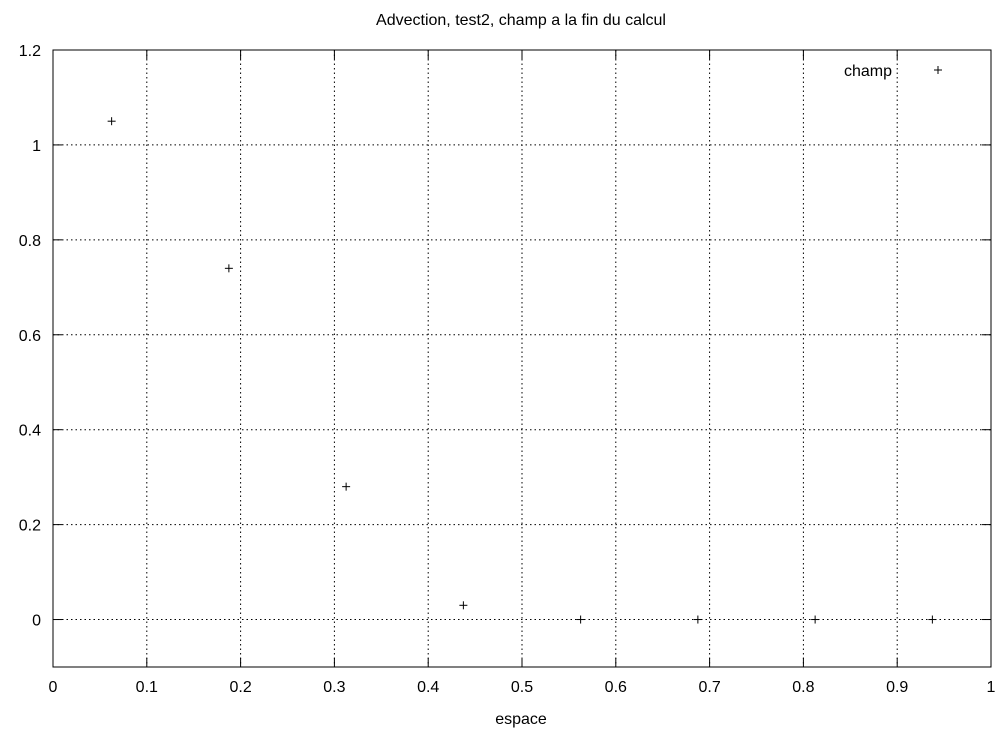 Image resolution: width=1001 pixels, height=733 pixels. What do you see at coordinates (991, 687) in the screenshot?
I see `x-tick-label: 1` at bounding box center [991, 687].